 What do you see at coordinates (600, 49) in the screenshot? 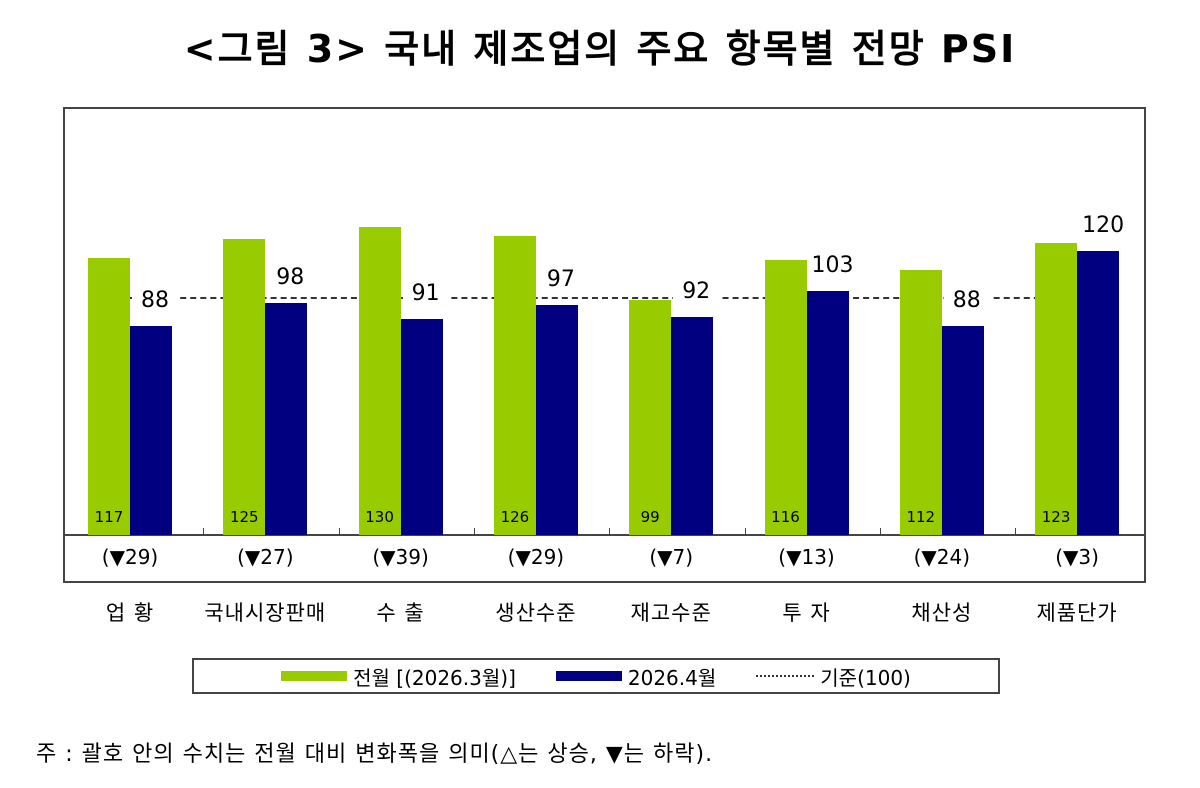
I see `chart-title: <그림 3> 국내 제조업의 주요 항목별 전망 PSI` at bounding box center [600, 49].